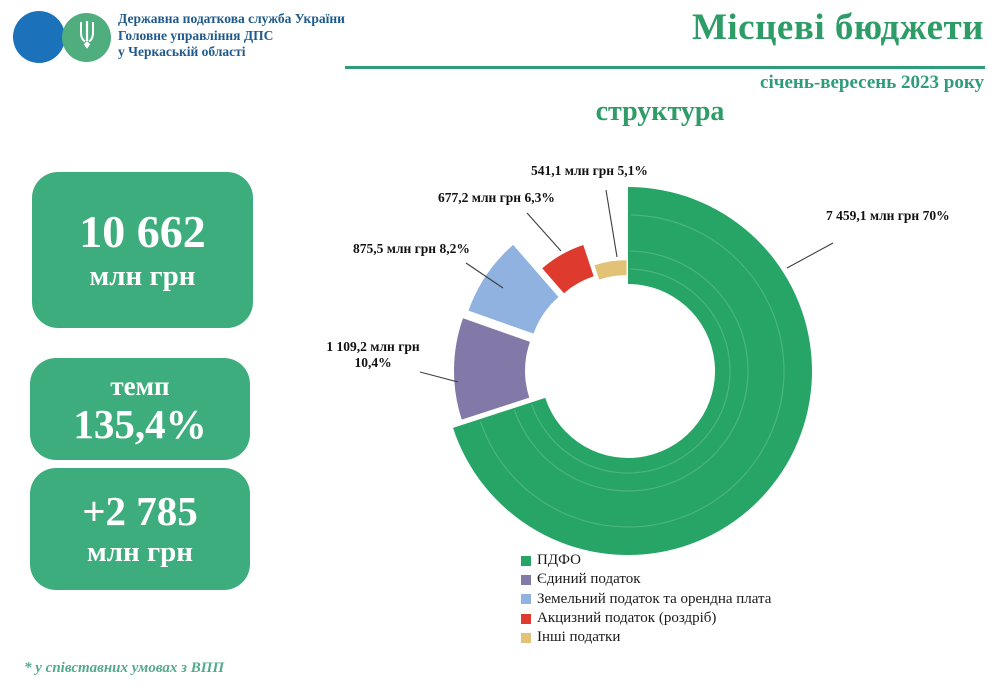  What do you see at coordinates (646, 560) in the screenshot?
I see `legend-item: ПДФО` at bounding box center [646, 560].